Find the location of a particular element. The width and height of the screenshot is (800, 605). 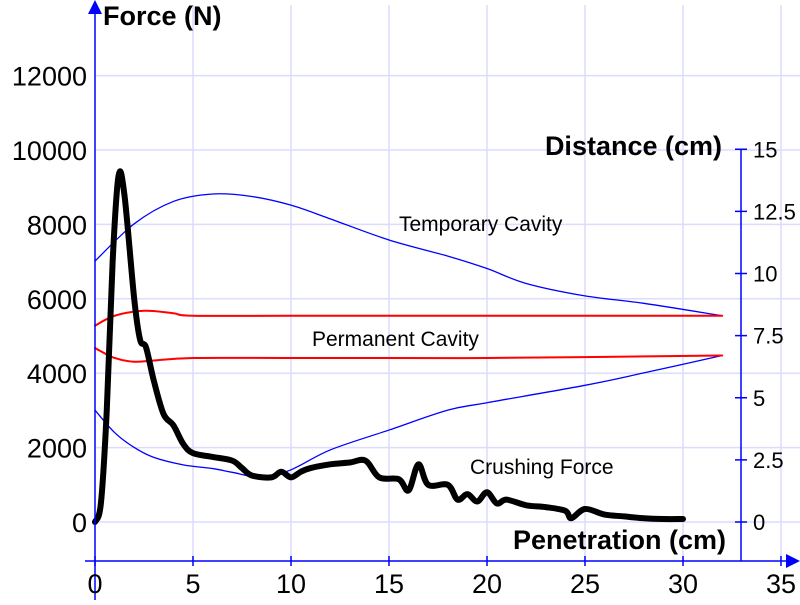

series-permanent-cavity-lower is located at coordinates (409, 355).